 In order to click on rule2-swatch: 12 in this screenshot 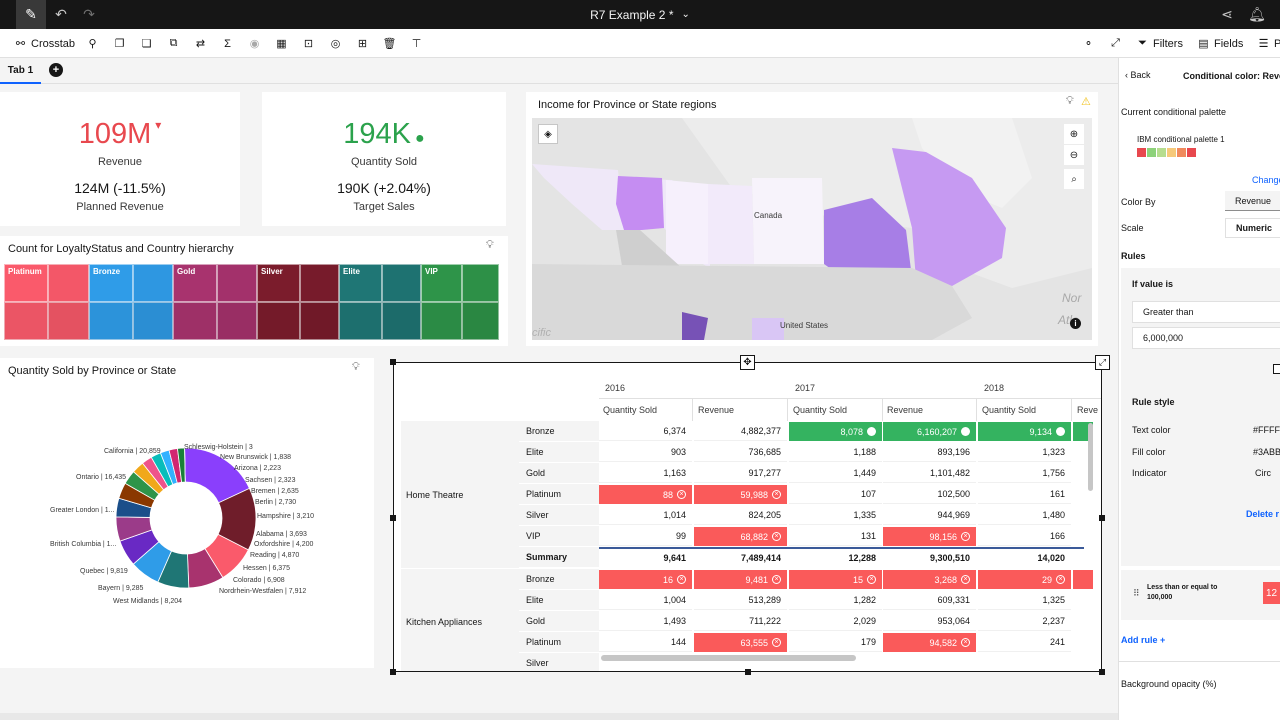, I will do `click(1271, 593)`.